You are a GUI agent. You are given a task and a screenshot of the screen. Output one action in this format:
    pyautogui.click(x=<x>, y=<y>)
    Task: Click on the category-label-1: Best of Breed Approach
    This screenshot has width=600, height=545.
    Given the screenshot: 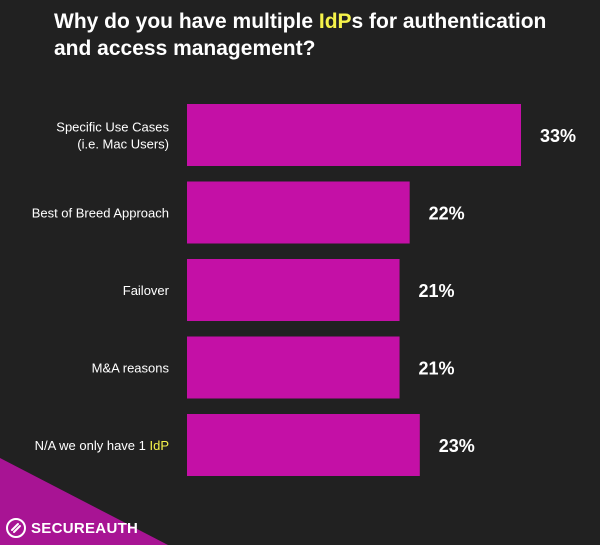 What is the action you would take?
    pyautogui.click(x=100, y=213)
    